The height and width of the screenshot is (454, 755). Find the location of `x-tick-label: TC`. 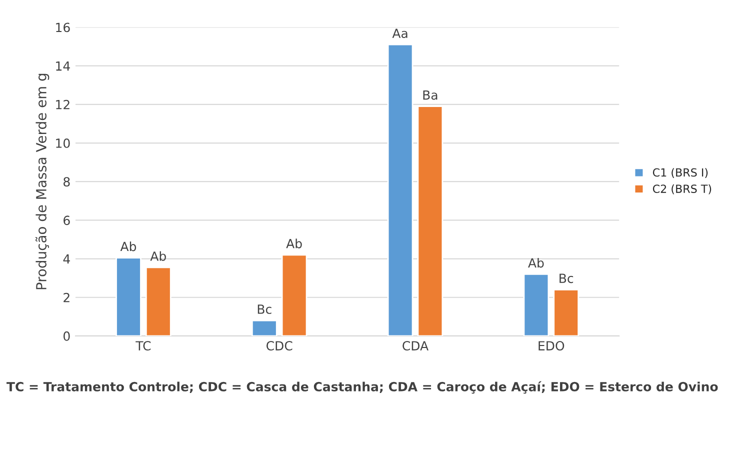

x-tick-label: TC is located at coordinates (143, 345).